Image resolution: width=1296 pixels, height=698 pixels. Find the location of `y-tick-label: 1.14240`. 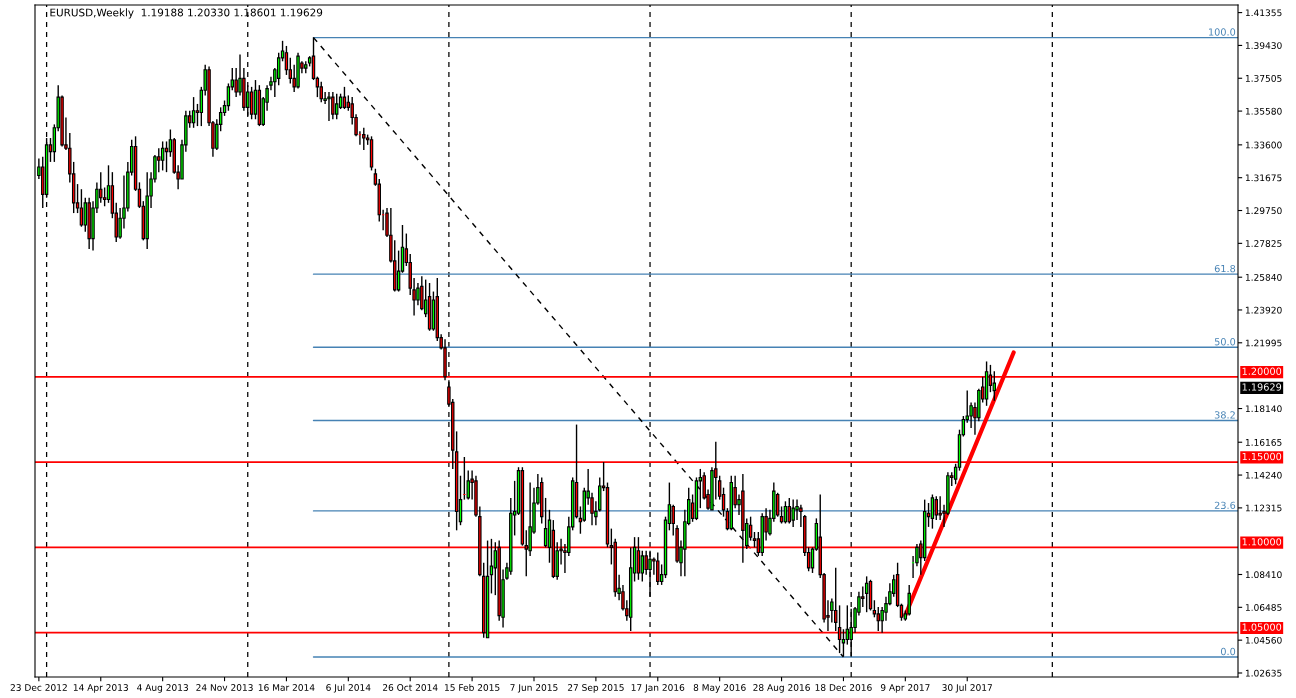

y-tick-label: 1.14240 is located at coordinates (1263, 475).